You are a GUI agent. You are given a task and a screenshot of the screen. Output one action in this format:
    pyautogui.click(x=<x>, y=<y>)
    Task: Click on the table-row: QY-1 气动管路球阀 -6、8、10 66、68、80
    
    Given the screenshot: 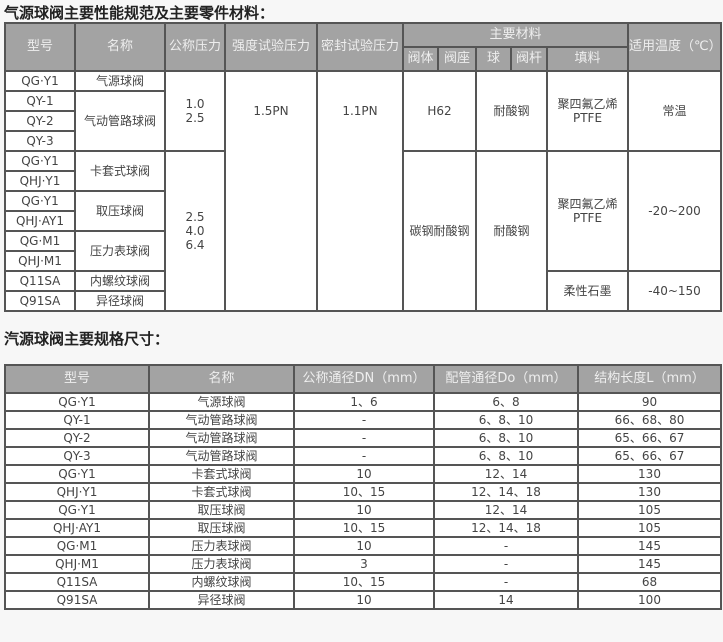 What is the action you would take?
    pyautogui.click(x=363, y=420)
    